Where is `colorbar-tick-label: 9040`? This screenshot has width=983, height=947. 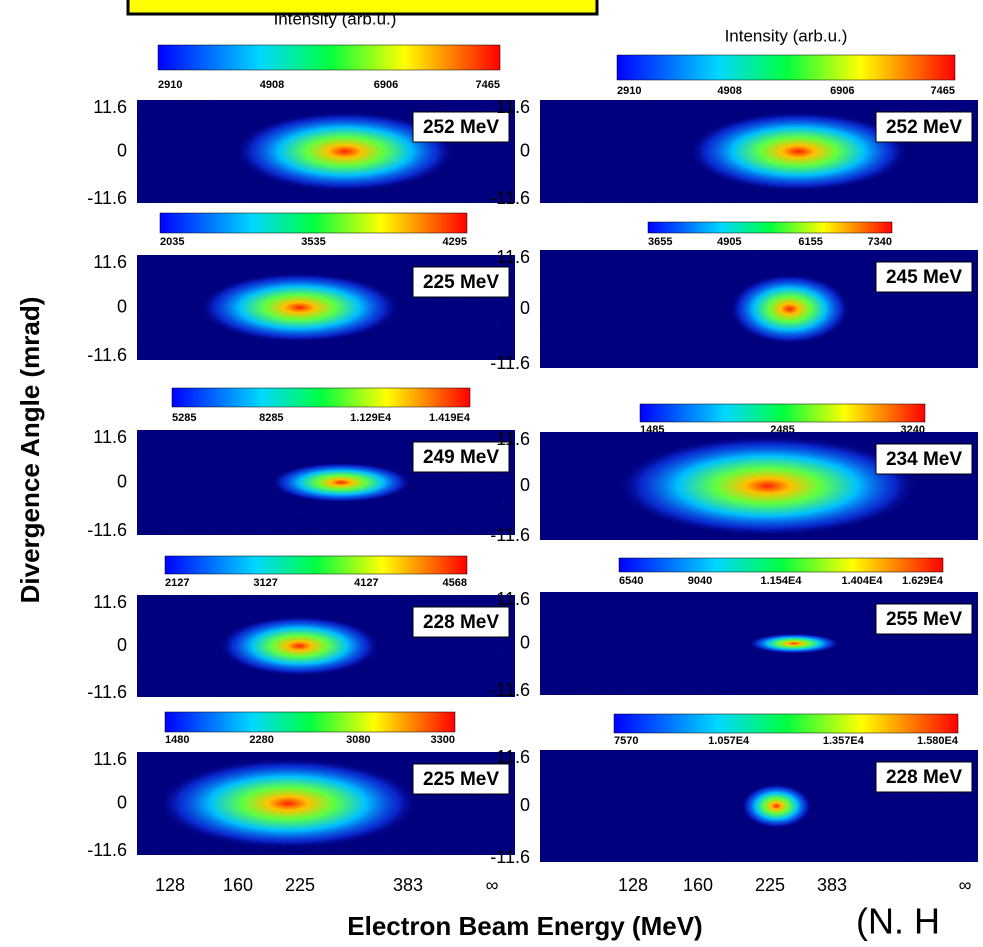
colorbar-tick-label: 9040 is located at coordinates (700, 581).